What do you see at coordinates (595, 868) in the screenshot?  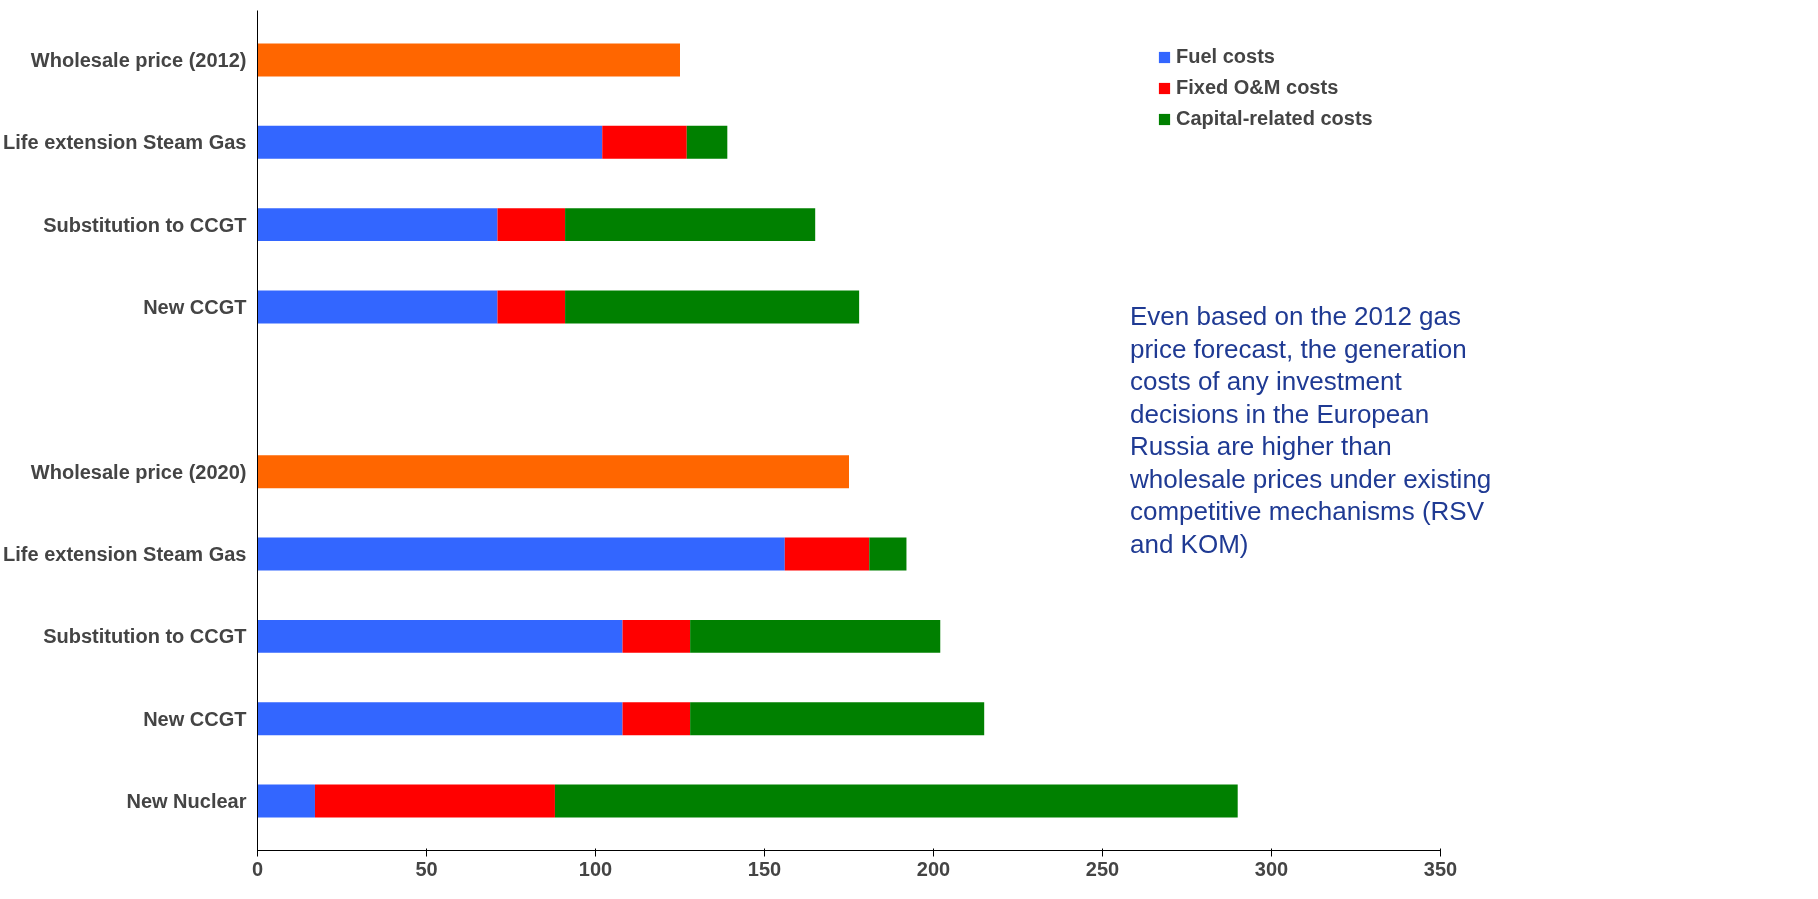 I see `x-tick-label: 100` at bounding box center [595, 868].